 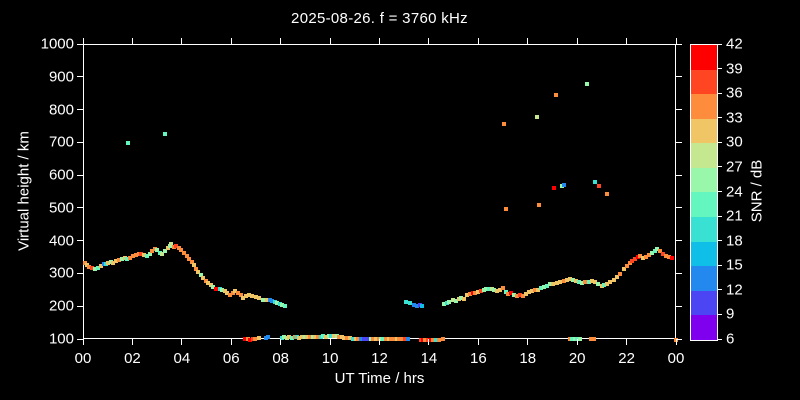 I want to click on colorbar-tick-label: 33, so click(x=734, y=118).